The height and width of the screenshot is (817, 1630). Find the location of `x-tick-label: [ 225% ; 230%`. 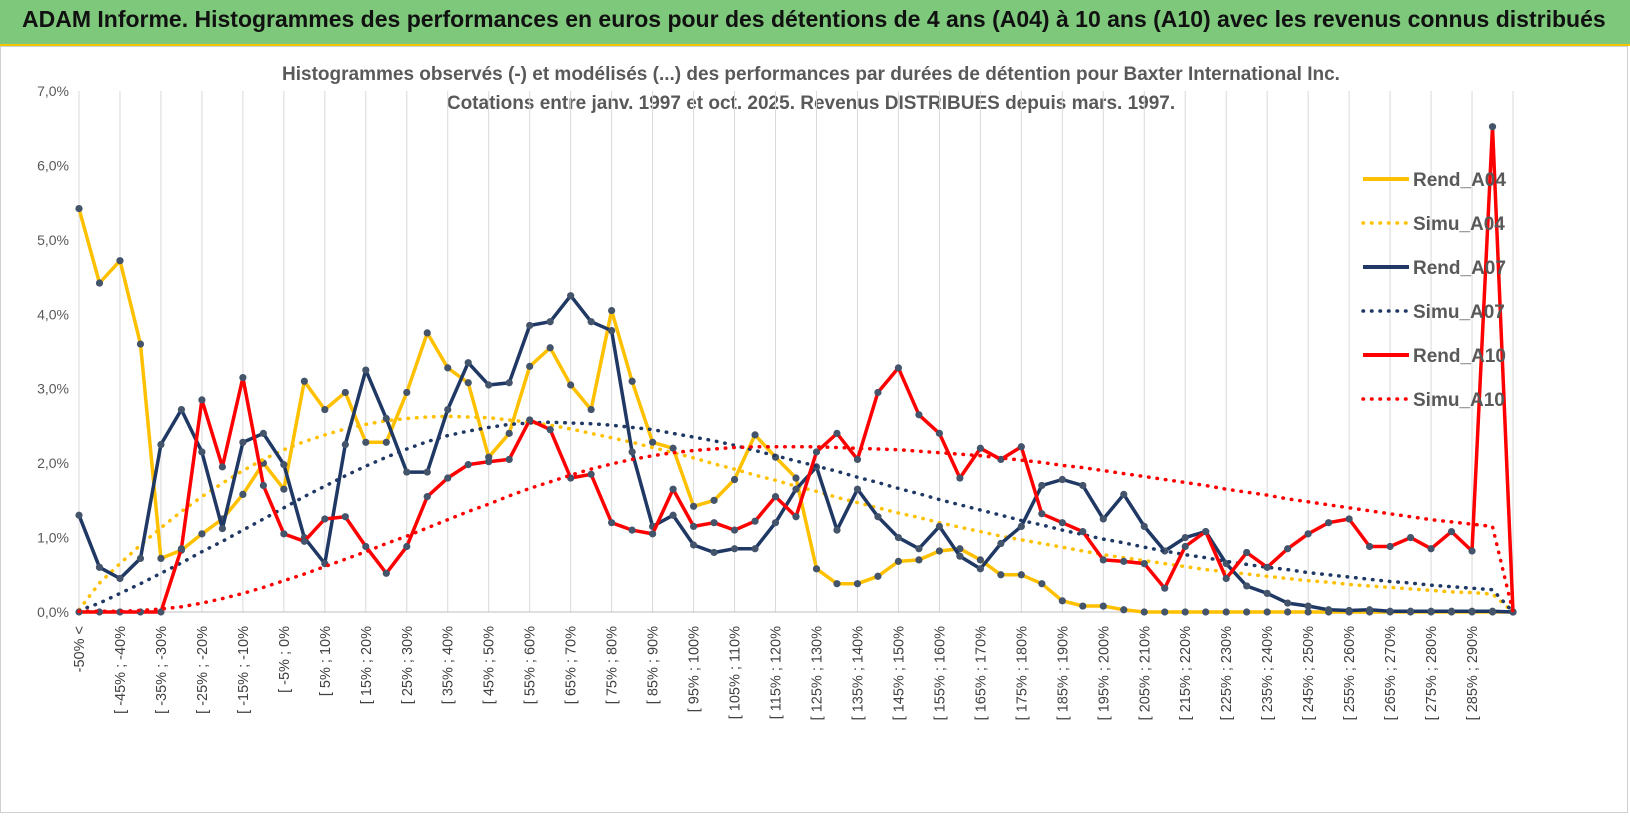

x-tick-label: [ 225% ; 230% is located at coordinates (1227, 673).